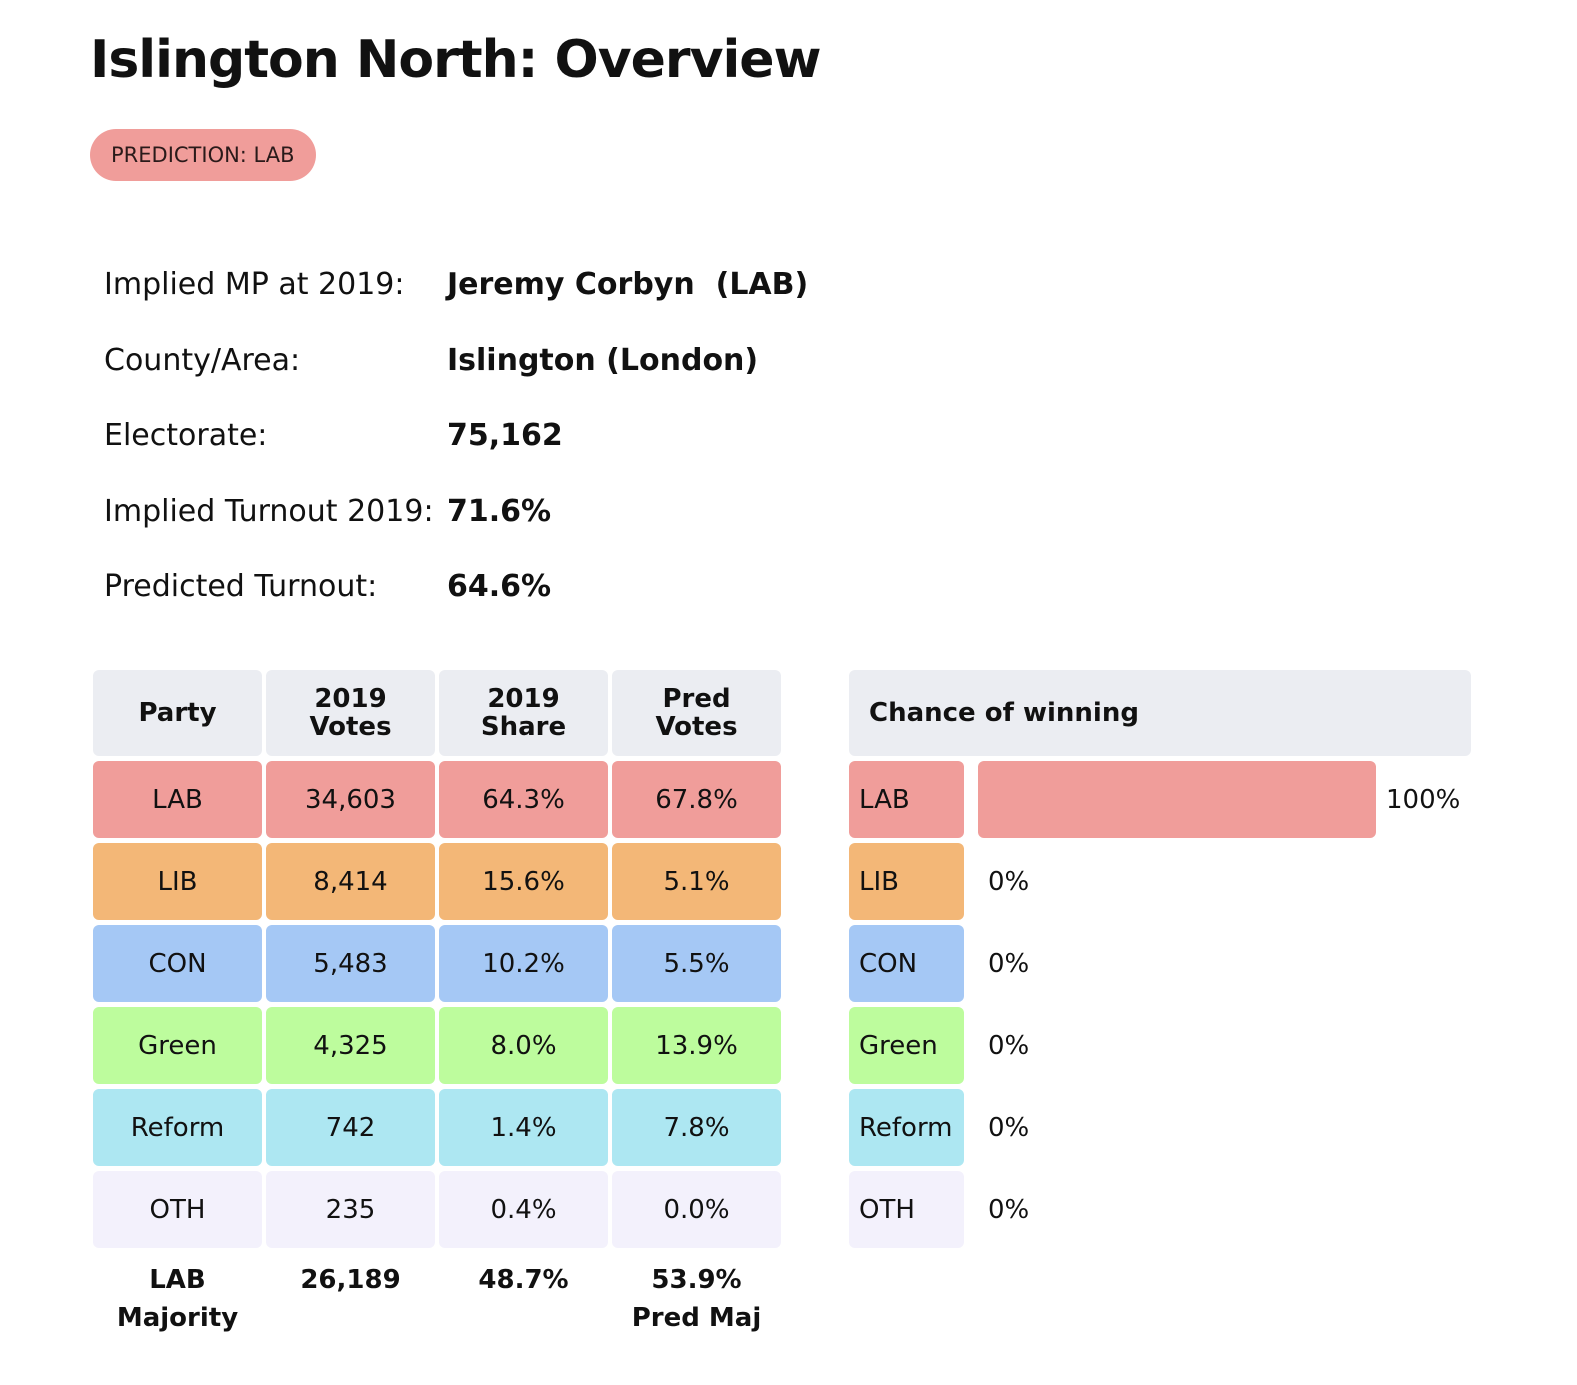 This screenshot has width=1577, height=1385. I want to click on votes-2019-cell: 5,483, so click(350, 963).